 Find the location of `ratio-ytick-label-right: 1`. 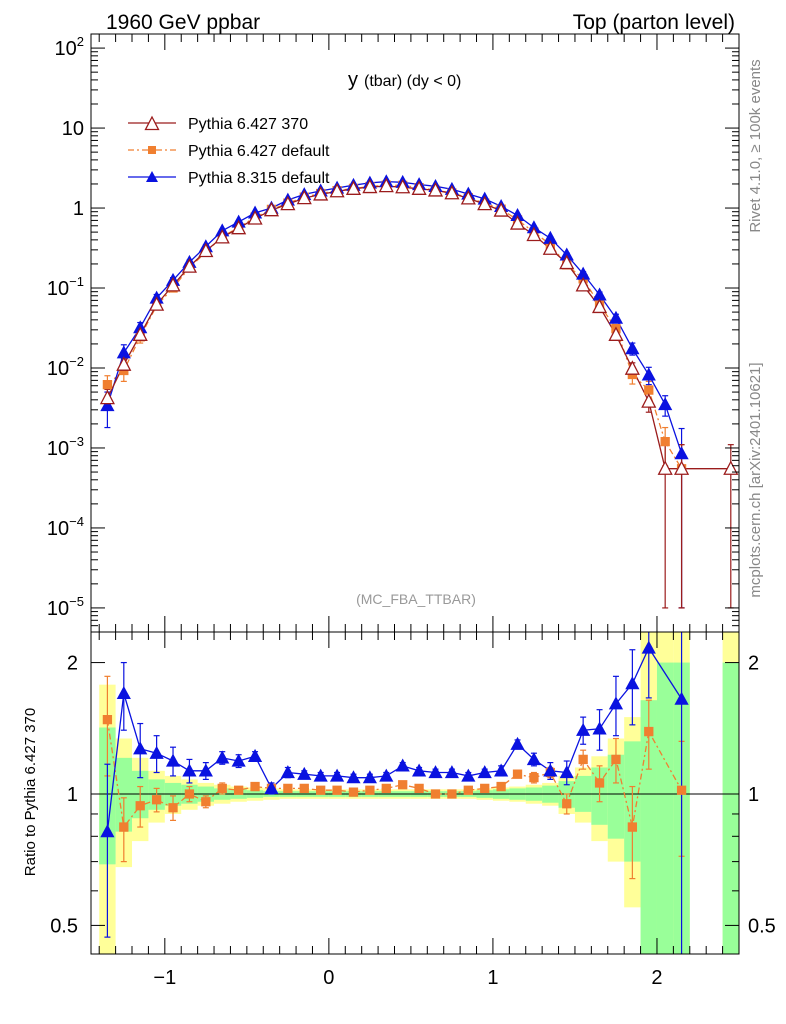

ratio-ytick-label-right: 1 is located at coordinates (753, 795).